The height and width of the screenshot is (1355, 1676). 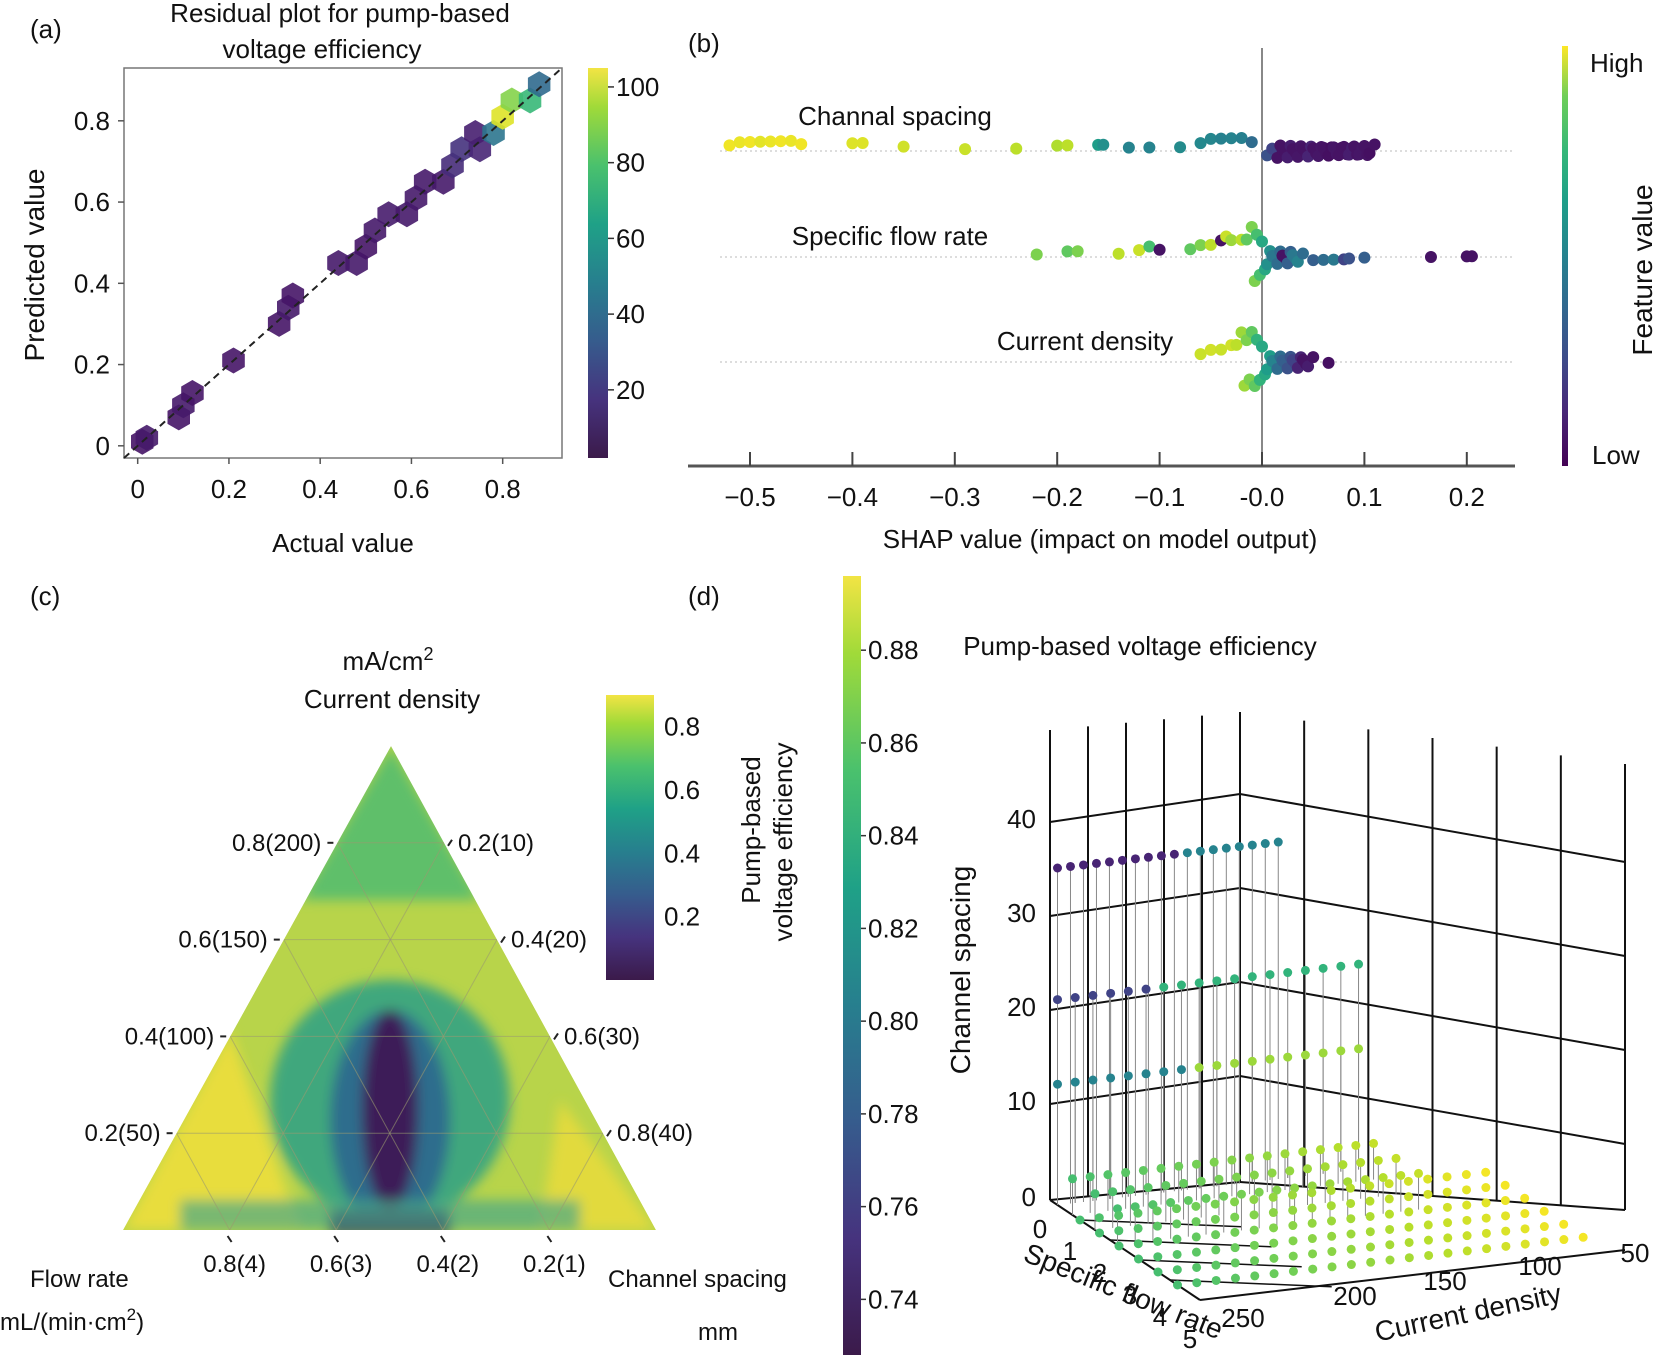 I want to click on panel-a-identity-line, so click(x=343, y=263).